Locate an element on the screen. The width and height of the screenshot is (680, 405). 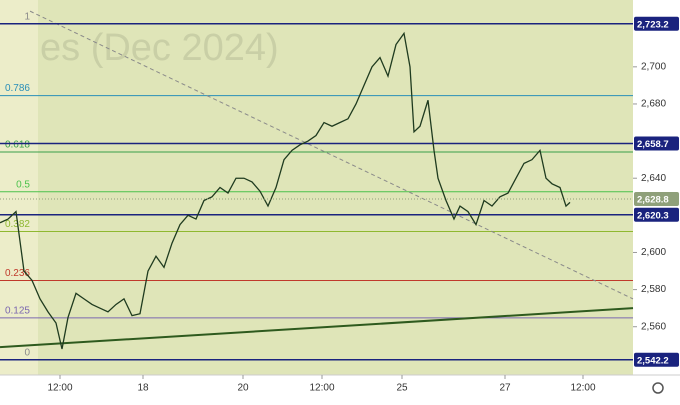
y-tick-label: 2,700 is located at coordinates (653, 66).